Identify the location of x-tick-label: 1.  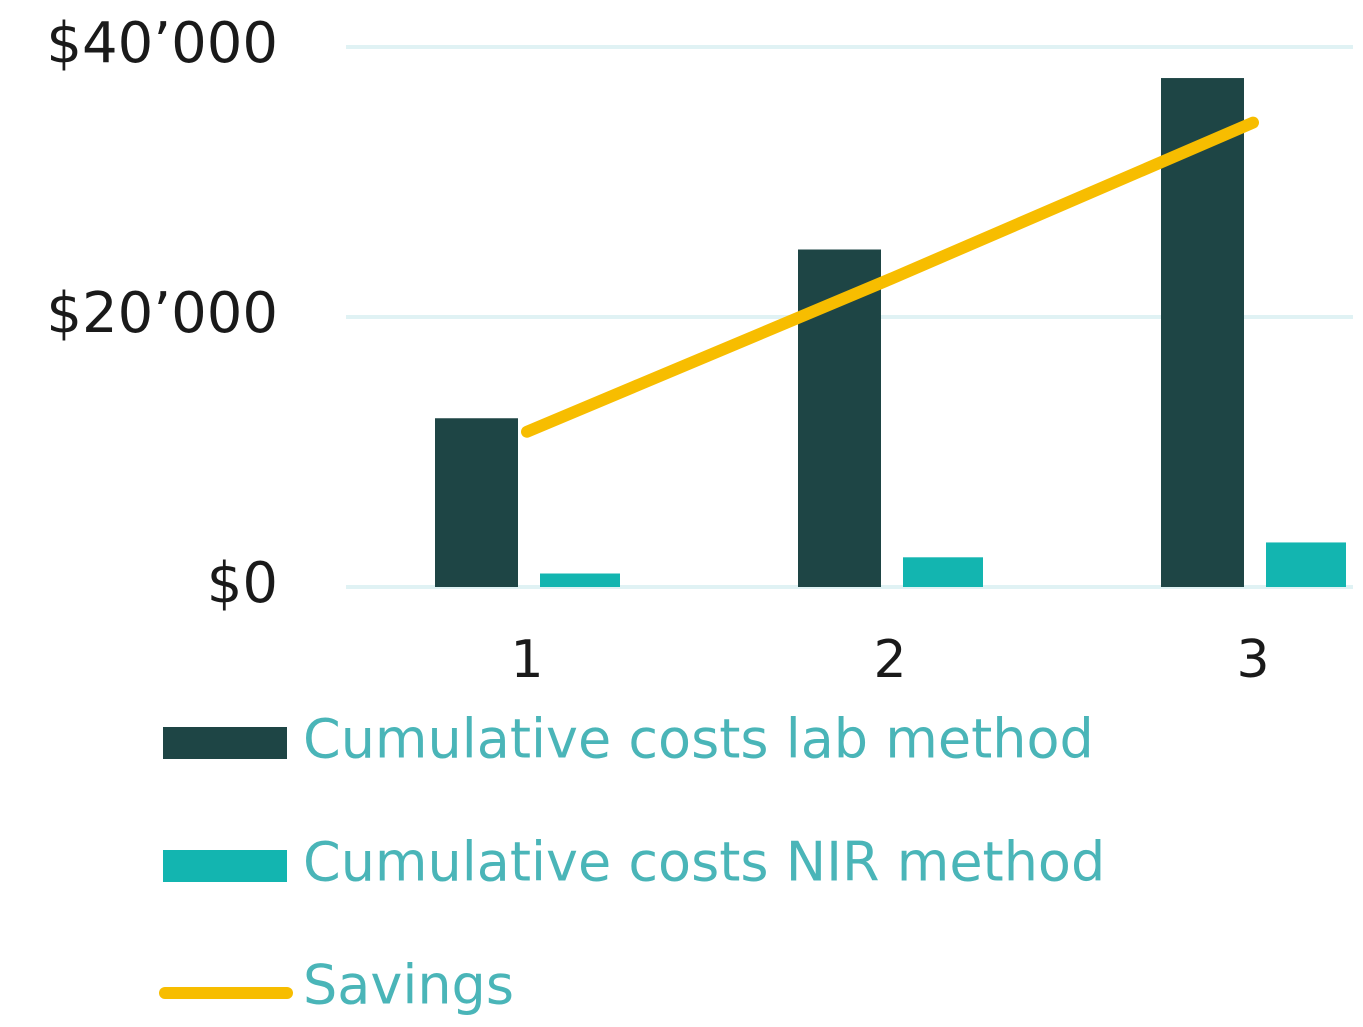
(526, 660).